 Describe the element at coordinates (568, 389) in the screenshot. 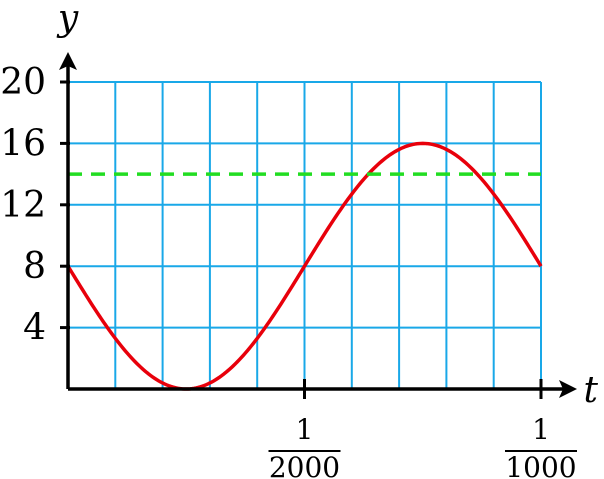

I see `x-axis-arrowhead` at that location.